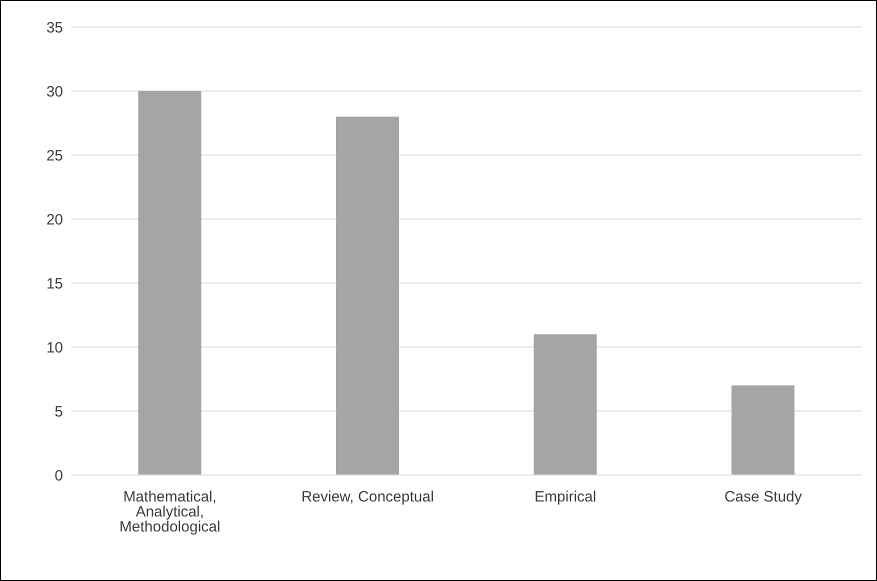  What do you see at coordinates (54, 283) in the screenshot?
I see `y-tick-label: 15` at bounding box center [54, 283].